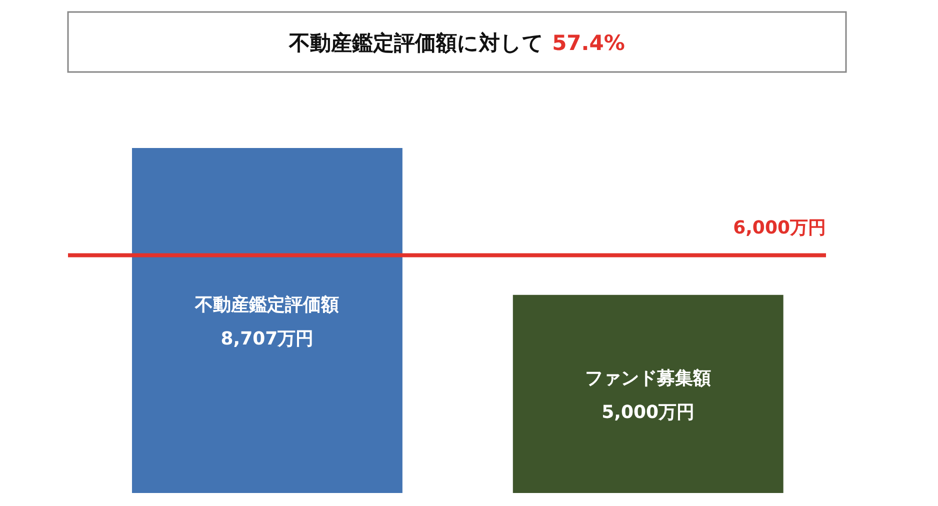 This screenshot has height=506, width=938. What do you see at coordinates (416, 43) in the screenshot?
I see `chart-title: 不動産鑑定評価額に対して` at bounding box center [416, 43].